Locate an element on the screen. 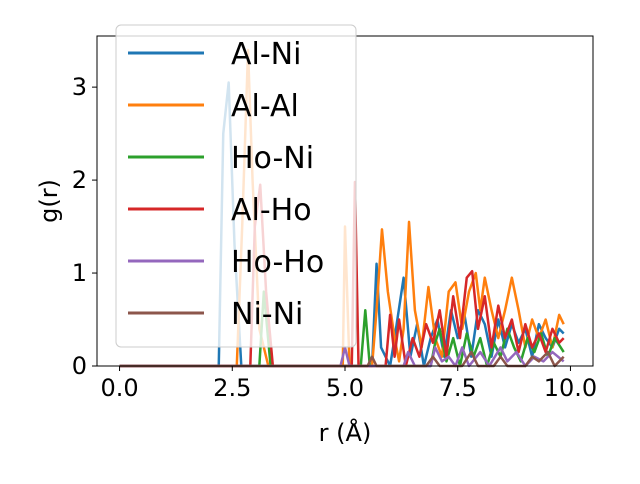  y-tick-label: 0 is located at coordinates (79, 366).